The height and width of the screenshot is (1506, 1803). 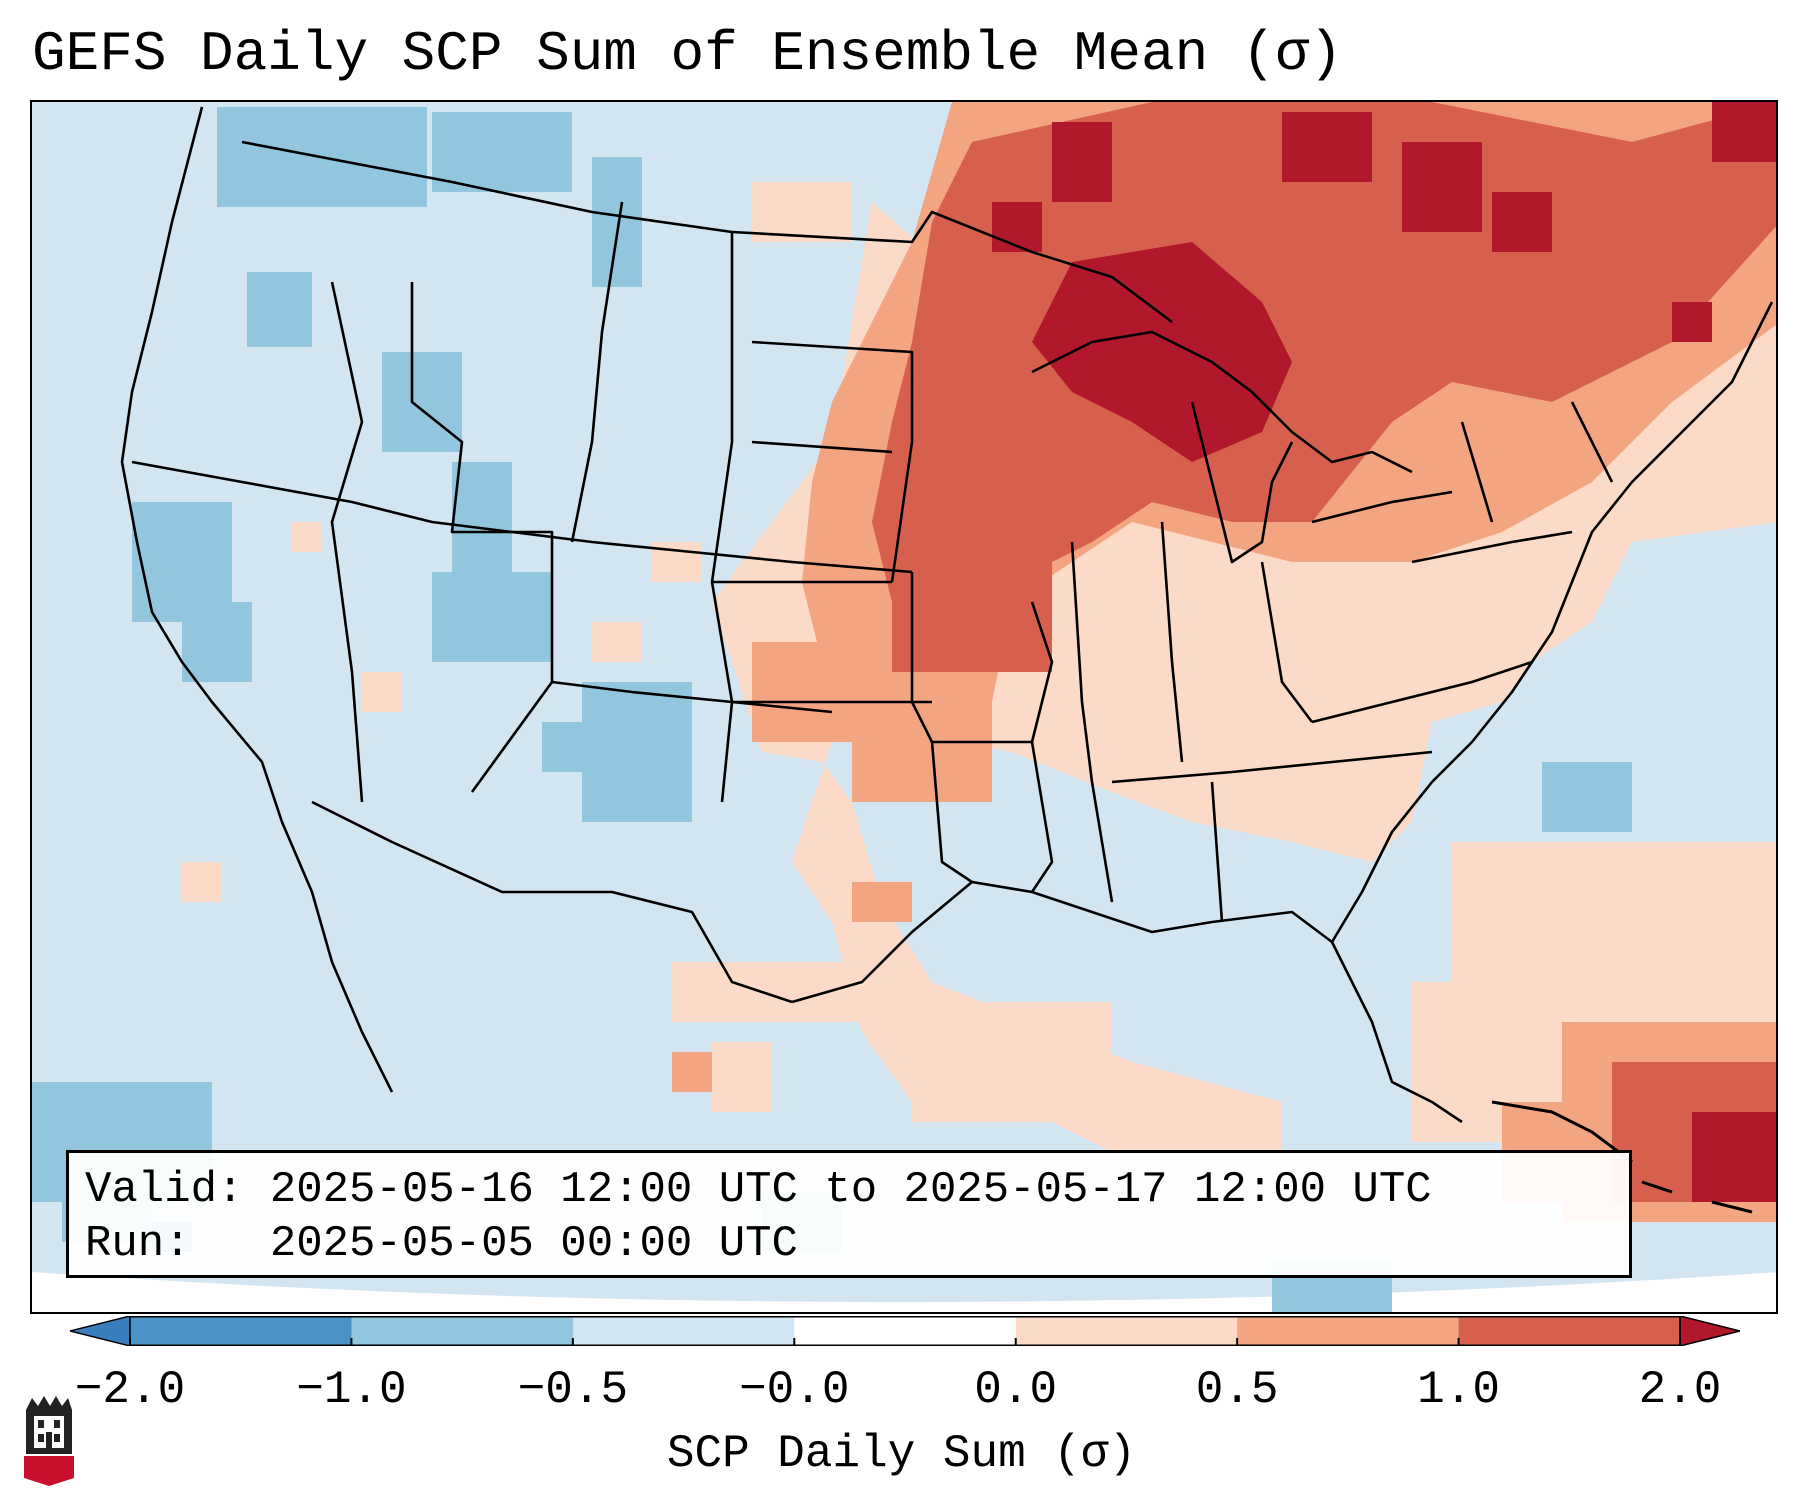 What do you see at coordinates (1237, 1390) in the screenshot?
I see `colorbar-tick-label: 0.5` at bounding box center [1237, 1390].